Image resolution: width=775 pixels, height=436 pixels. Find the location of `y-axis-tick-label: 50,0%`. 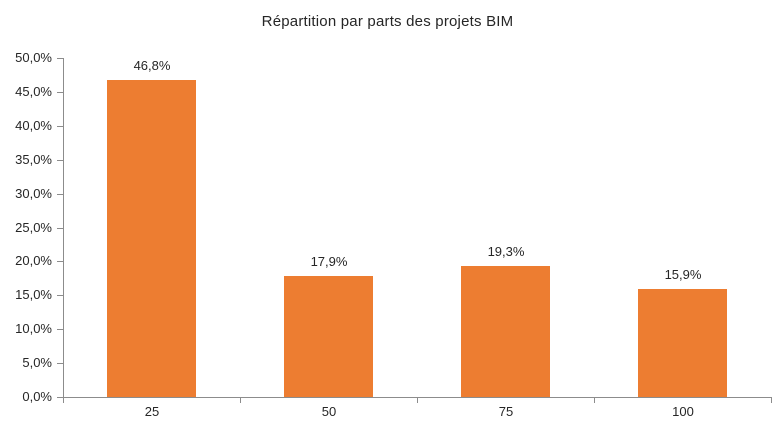

y-axis-tick-label: 50,0% is located at coordinates (33, 57).